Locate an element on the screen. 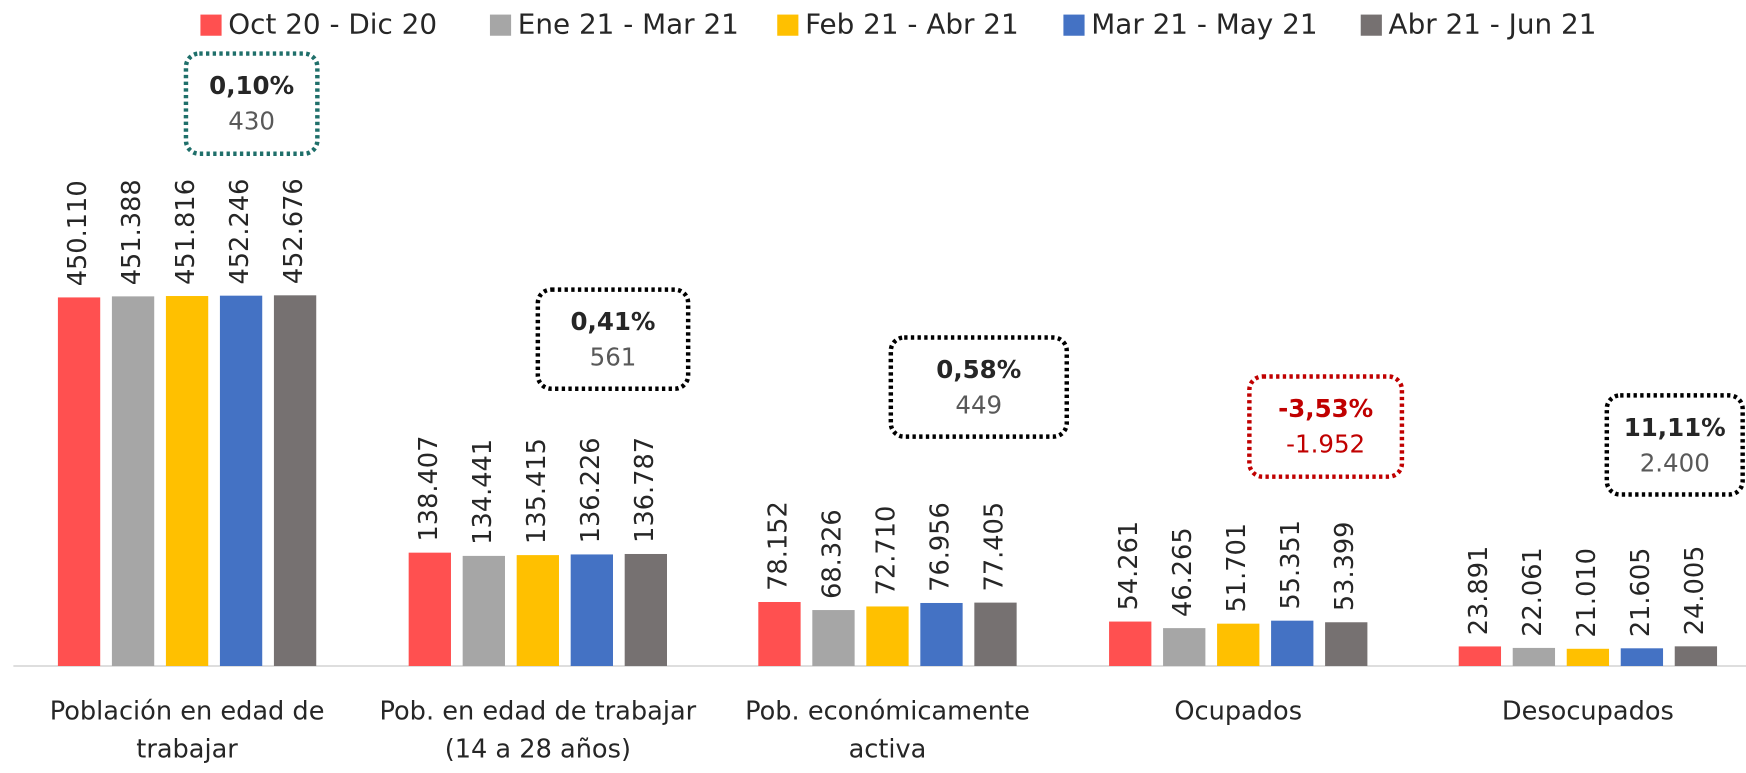 This screenshot has width=1746, height=773. x-tick-label: Población en edad de trabajar is located at coordinates (187, 730).